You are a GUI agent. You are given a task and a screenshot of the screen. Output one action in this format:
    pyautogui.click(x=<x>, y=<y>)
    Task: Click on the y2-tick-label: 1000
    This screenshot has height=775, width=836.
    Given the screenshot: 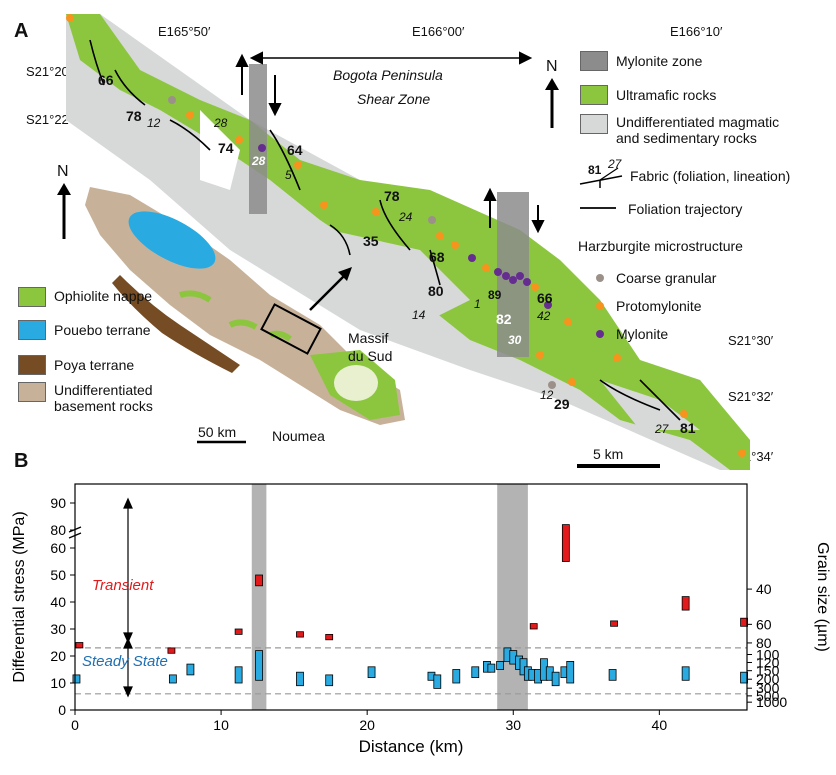 What is the action you would take?
    pyautogui.click(x=771, y=702)
    